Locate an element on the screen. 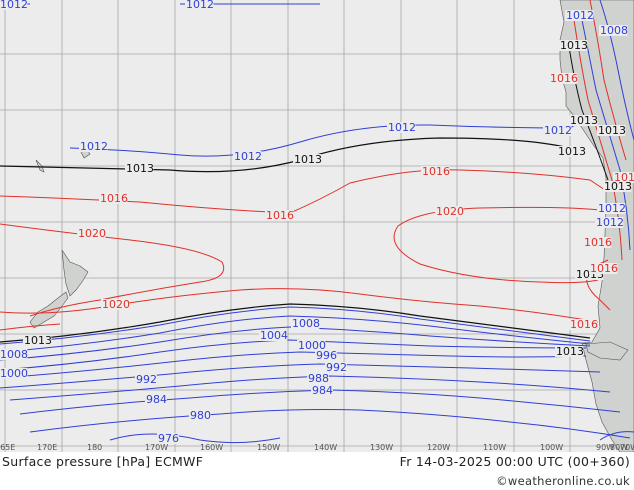 Image resolution: width=634 pixels, height=490 pixels. tierra-del-fuego is located at coordinates (607, 351).